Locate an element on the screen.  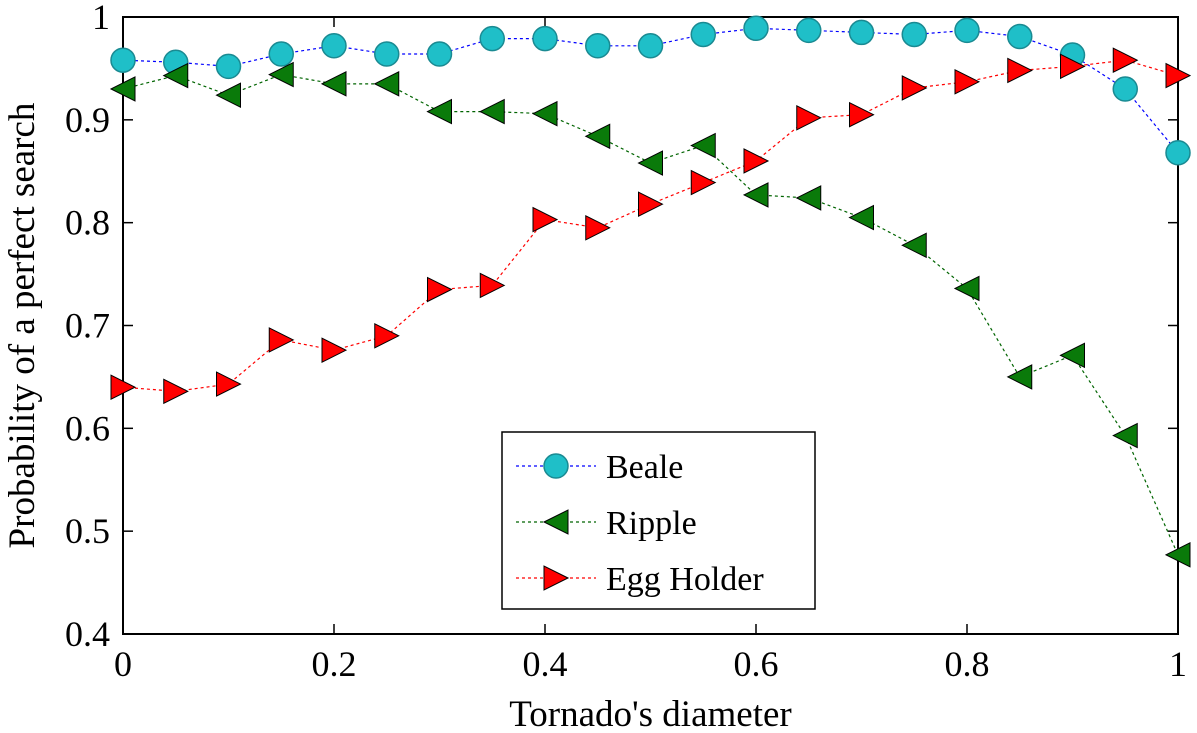
legend-label-beale: Beale is located at coordinates (644, 467).